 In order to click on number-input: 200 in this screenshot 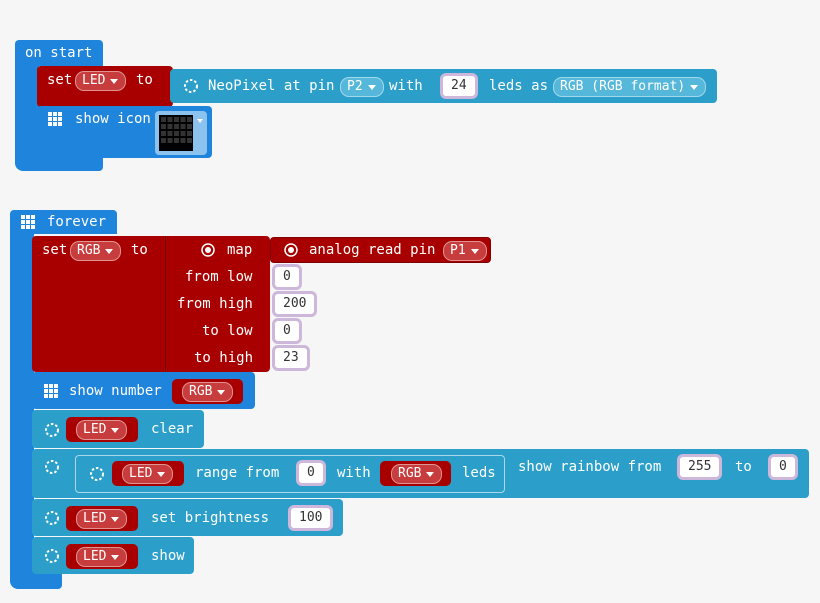, I will do `click(295, 304)`.